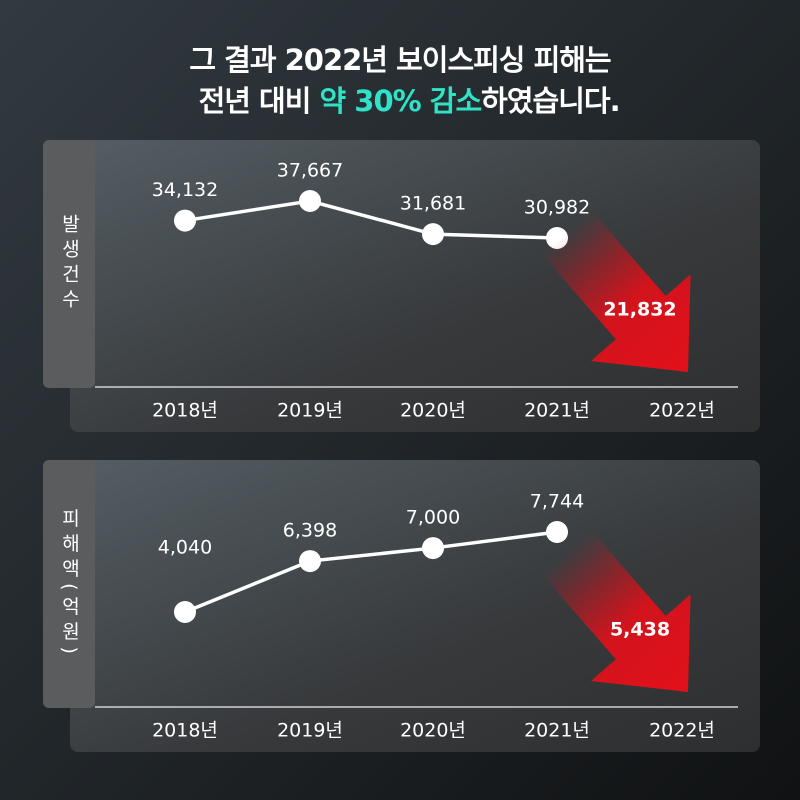  Describe the element at coordinates (640, 630) in the screenshot. I see `drop-label: 5,438` at that location.